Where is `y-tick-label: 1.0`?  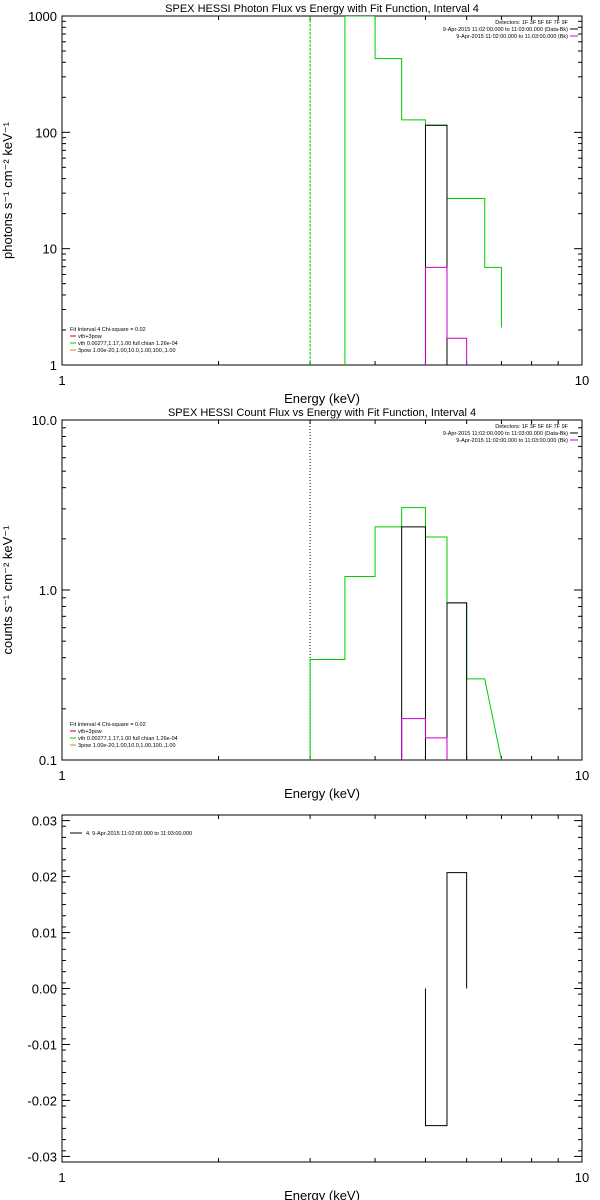 y-tick-label: 1.0 is located at coordinates (48, 590).